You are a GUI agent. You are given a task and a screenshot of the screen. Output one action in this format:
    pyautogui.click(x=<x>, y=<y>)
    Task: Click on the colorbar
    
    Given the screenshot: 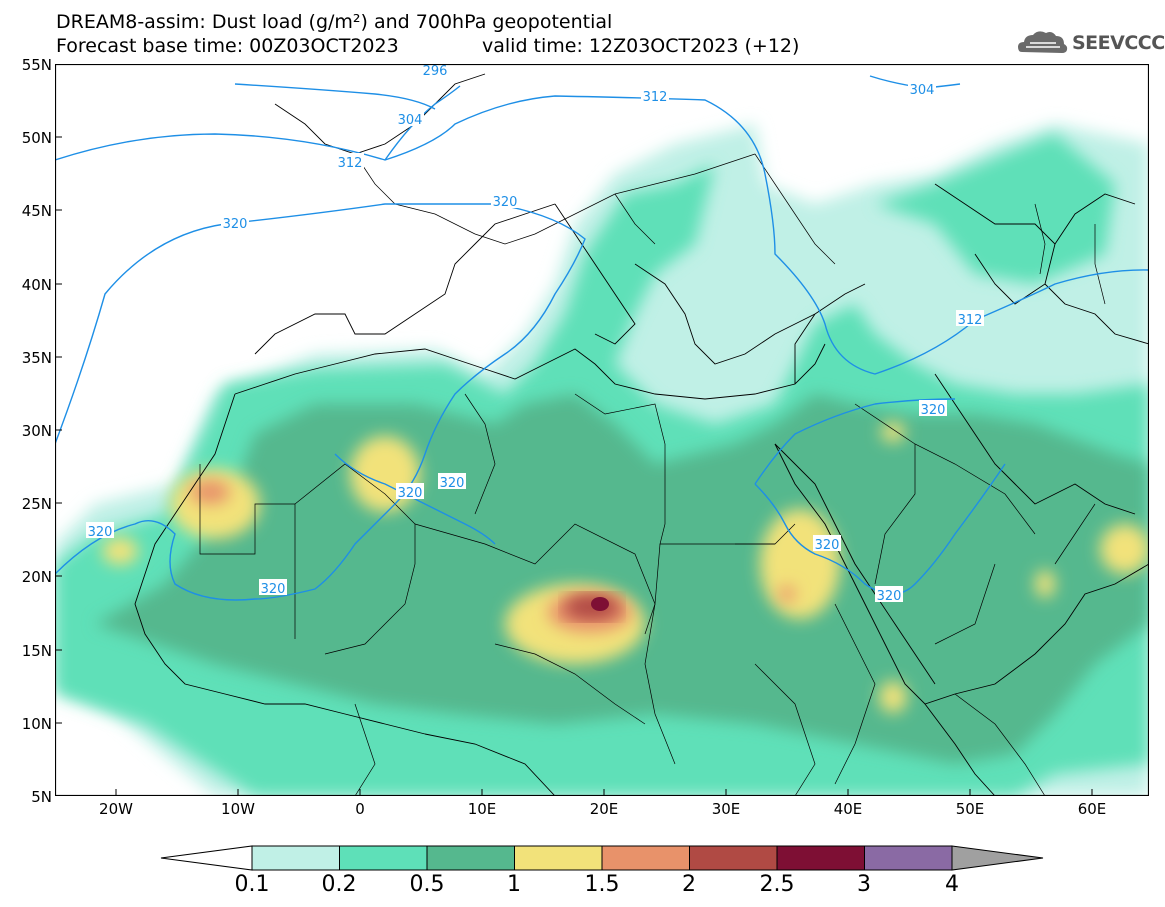 What is the action you would take?
    pyautogui.click(x=602, y=858)
    